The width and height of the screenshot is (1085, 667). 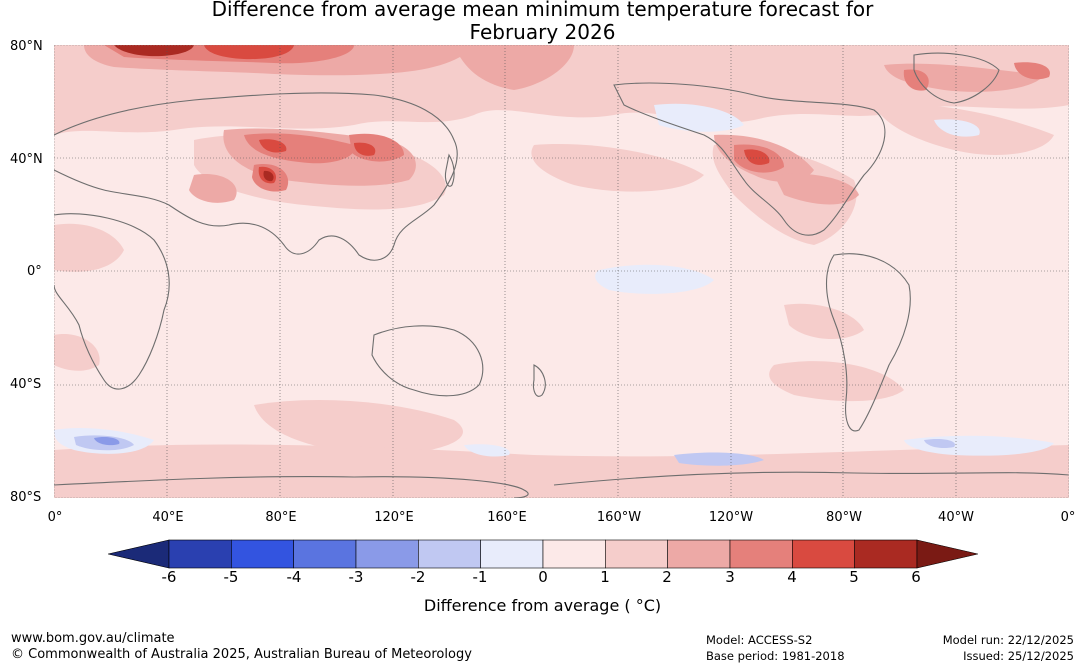 What do you see at coordinates (749, 159) in the screenshot?
I see `coastline-north-america` at bounding box center [749, 159].